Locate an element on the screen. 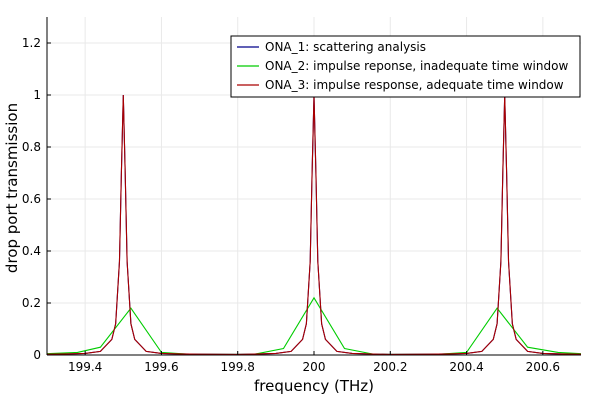 The image size is (600, 400). y-tick-label: 0 is located at coordinates (37, 355).